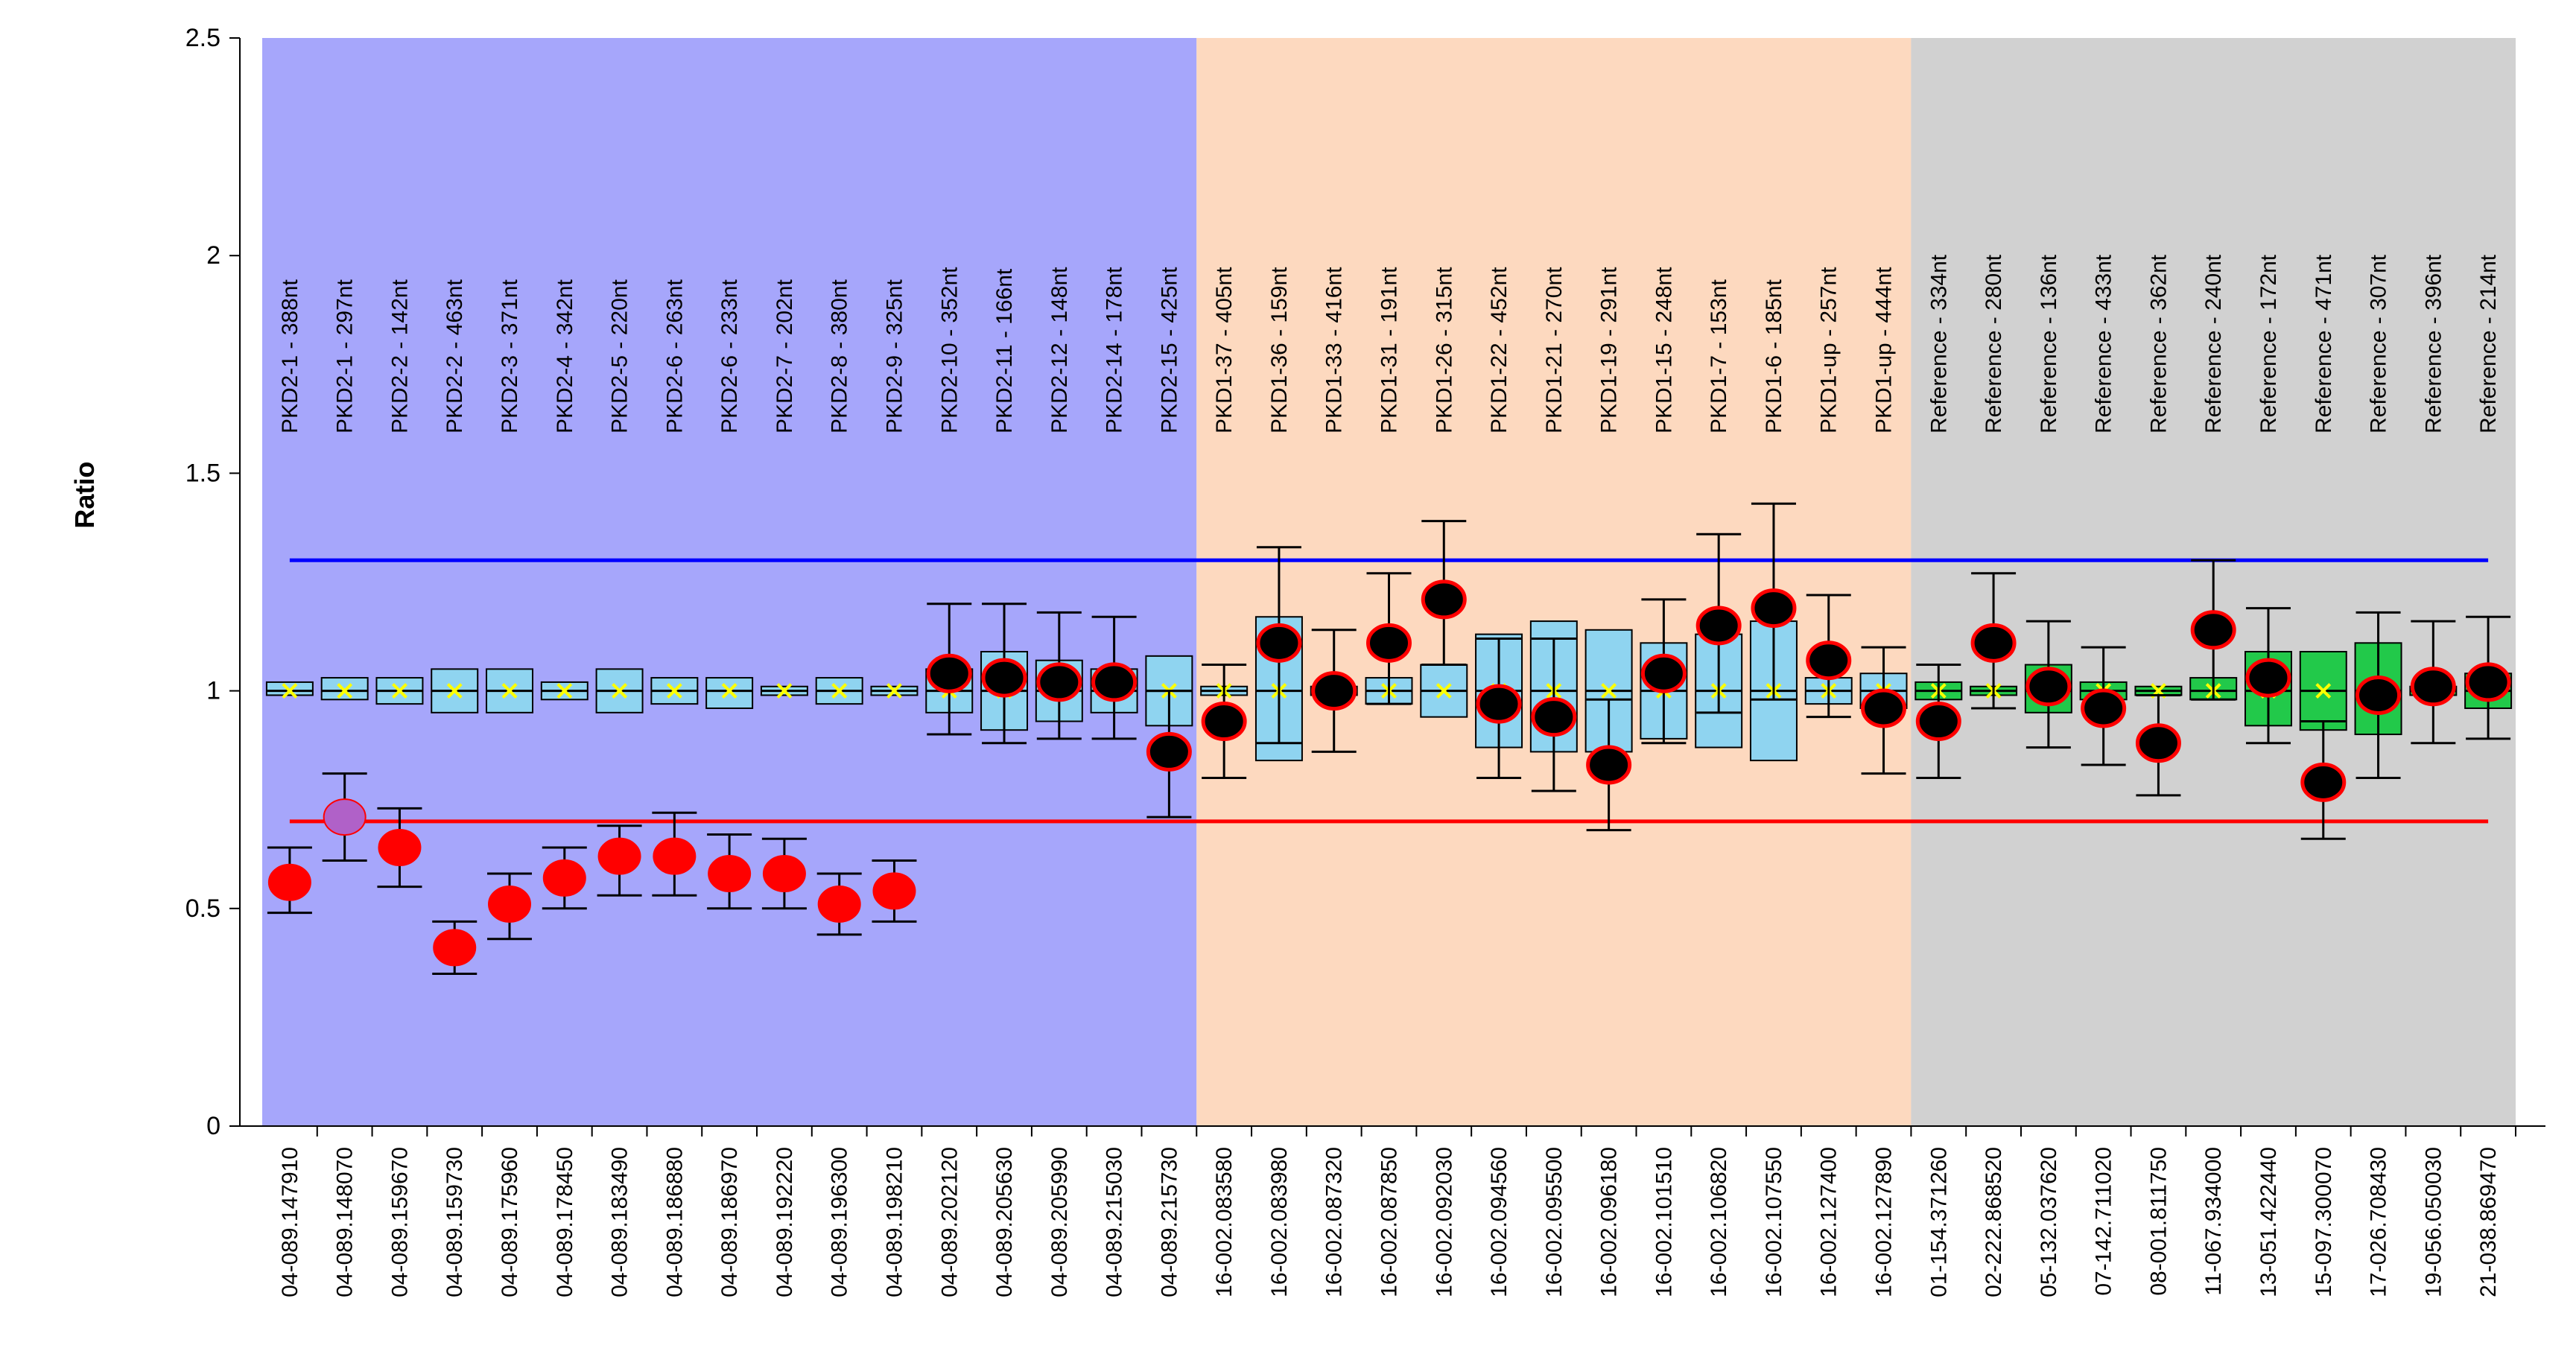 This screenshot has width=2576, height=1351. I want to click on y-tick-label: 2.5, so click(203, 38).